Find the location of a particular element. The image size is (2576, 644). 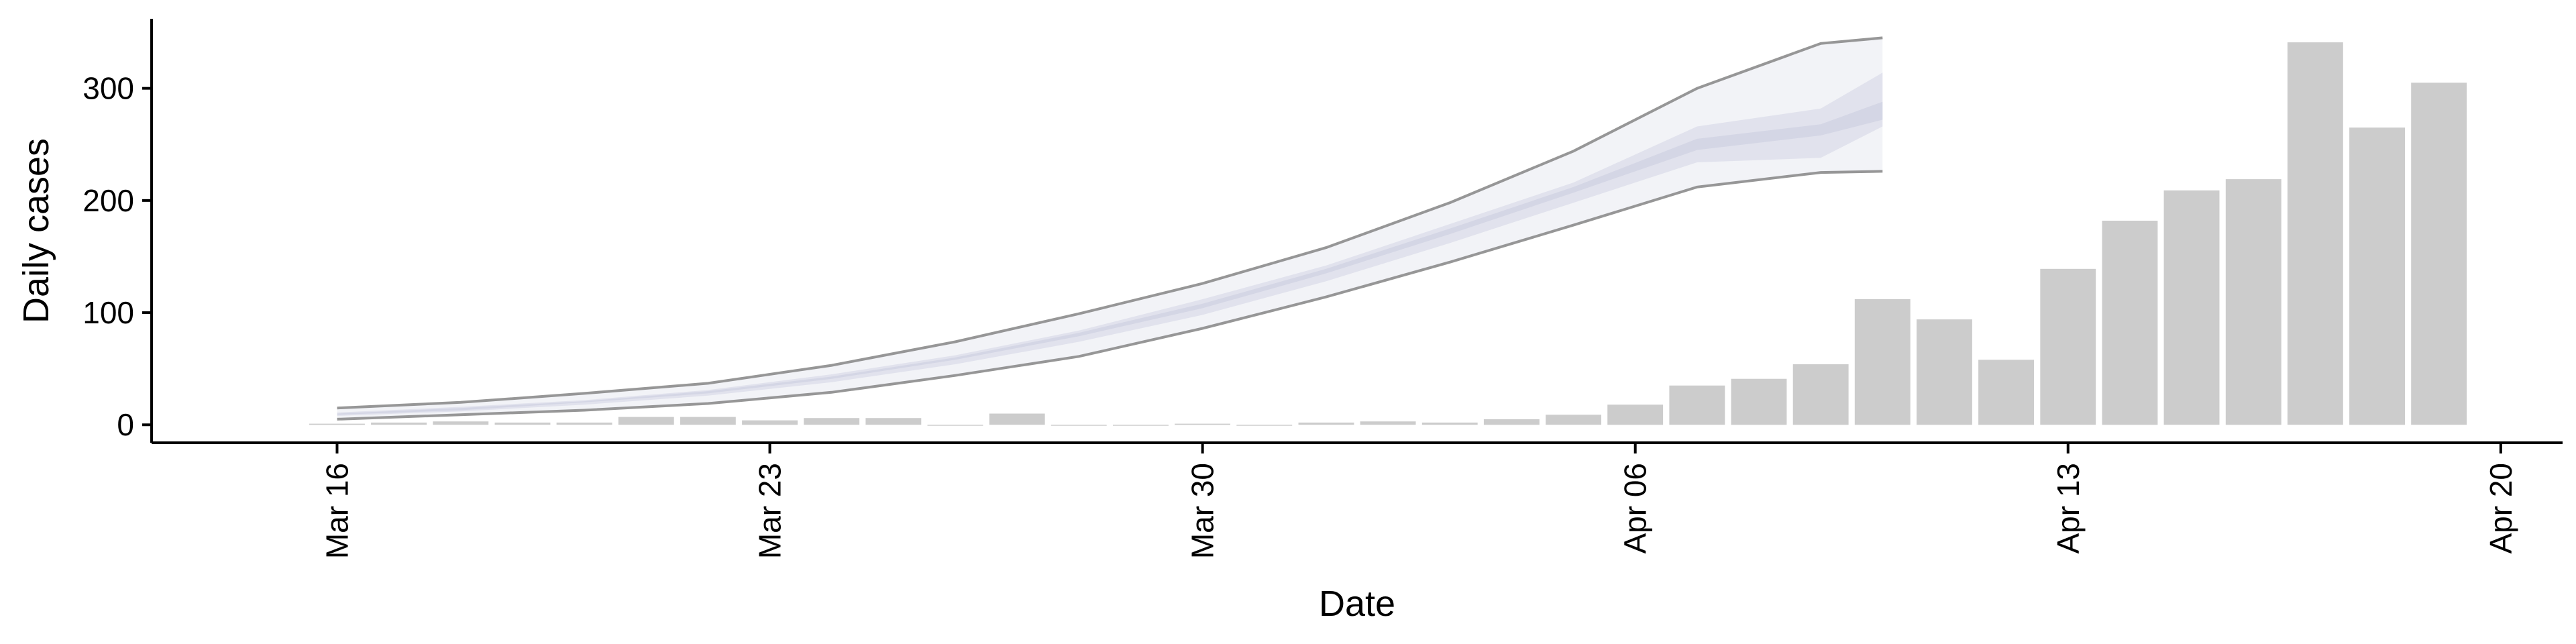

x-tick-label: Mar 23 is located at coordinates (770, 511).